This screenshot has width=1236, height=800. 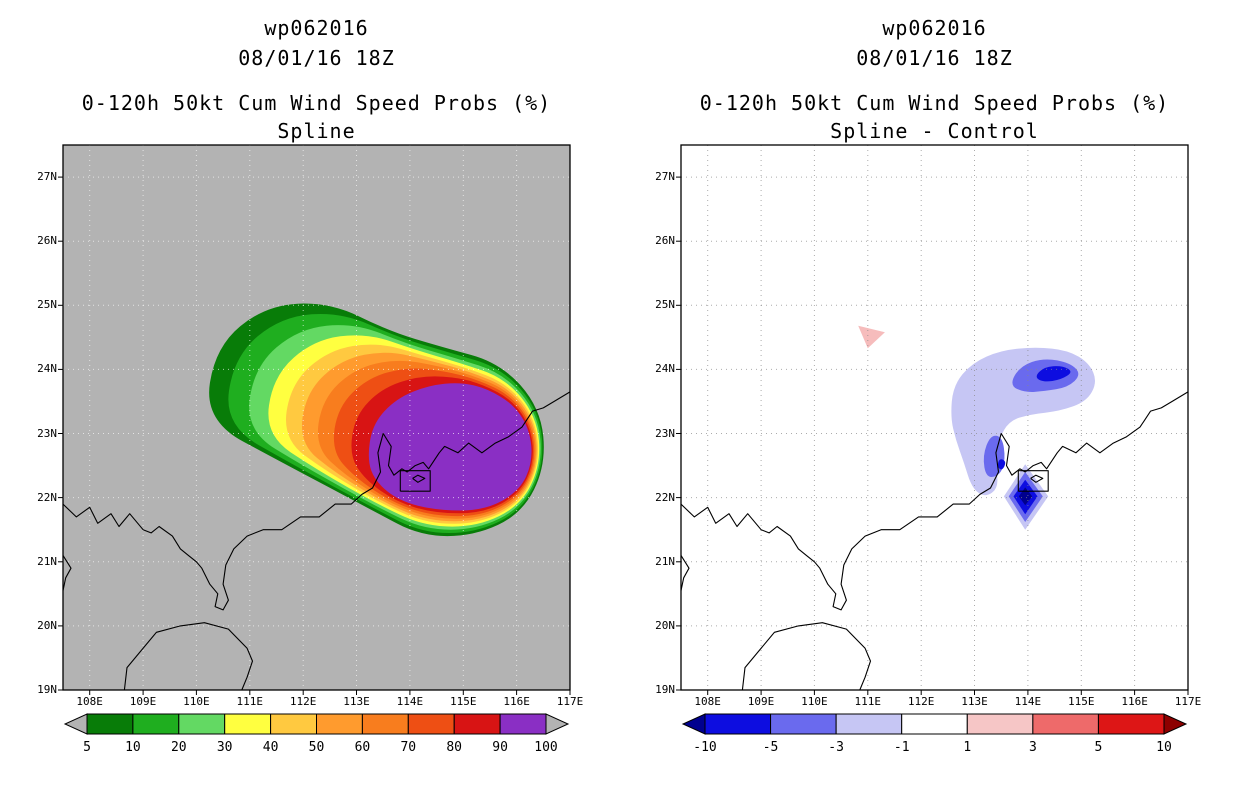 What do you see at coordinates (500, 747) in the screenshot?
I see `colorbar-label: 90` at bounding box center [500, 747].